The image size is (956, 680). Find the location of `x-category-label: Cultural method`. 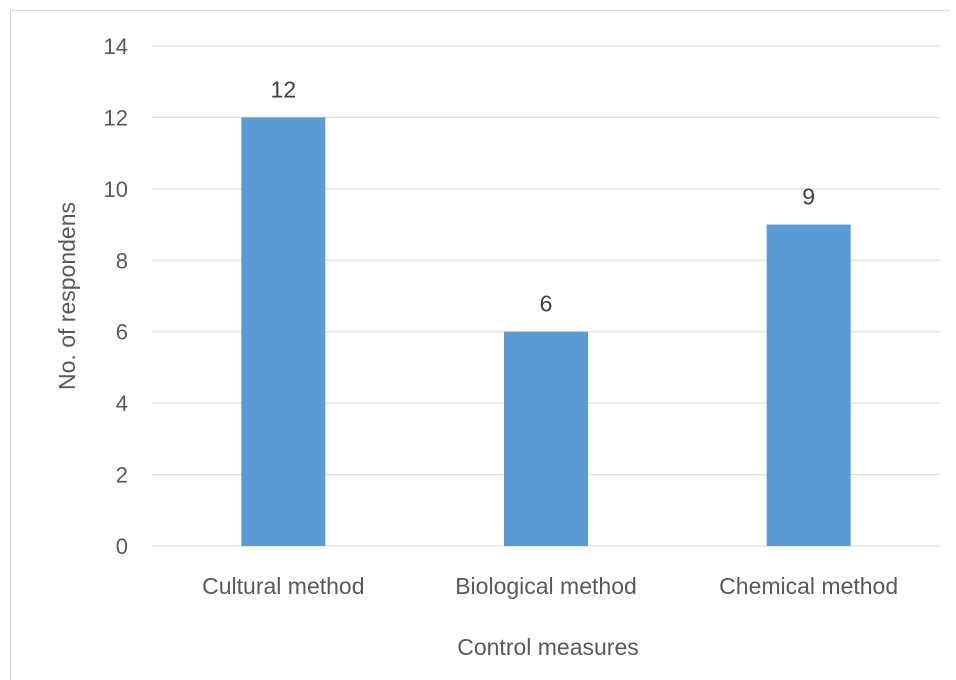

x-category-label: Cultural method is located at coordinates (283, 586).